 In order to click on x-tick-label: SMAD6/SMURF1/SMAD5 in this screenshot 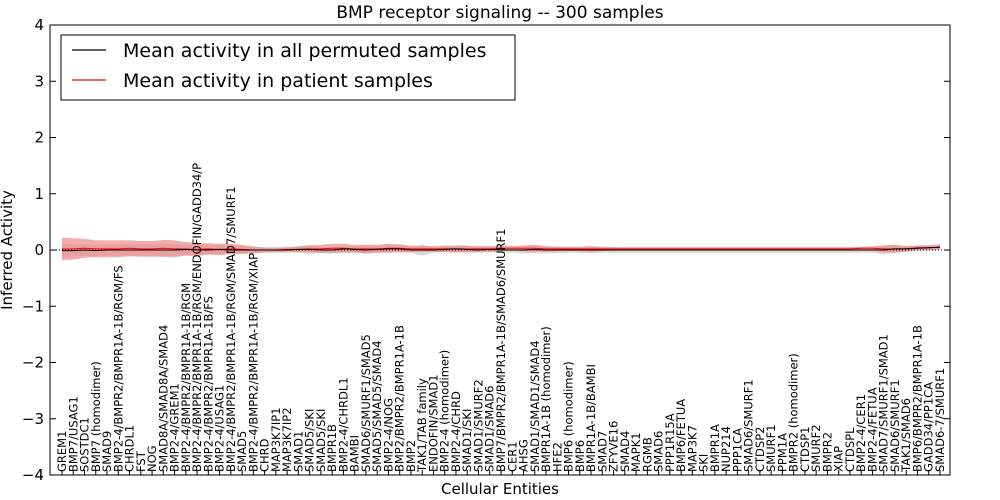, I will do `click(366, 403)`.